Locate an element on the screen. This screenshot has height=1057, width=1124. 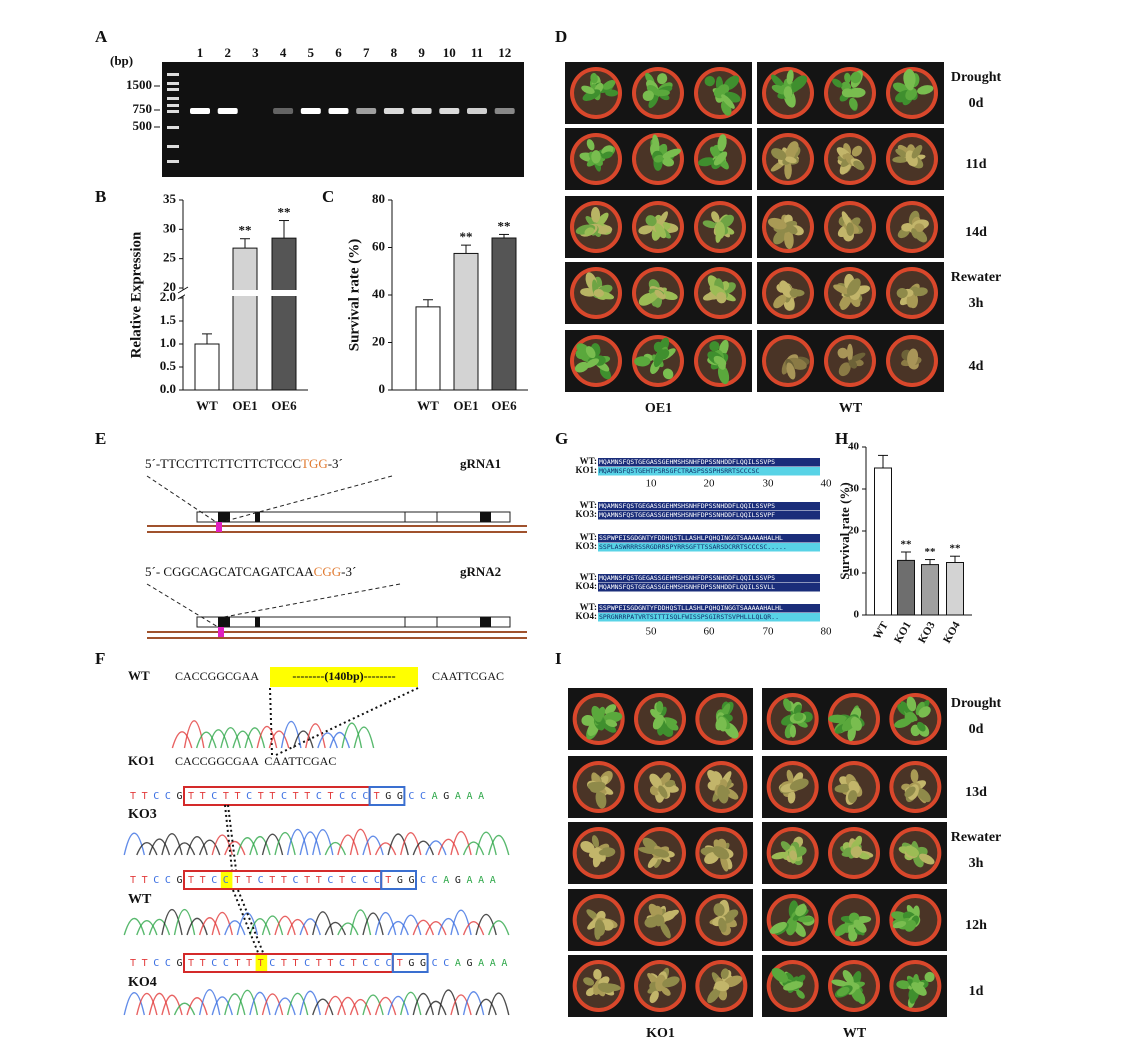
panel-letter: H is located at coordinates (841, 438).